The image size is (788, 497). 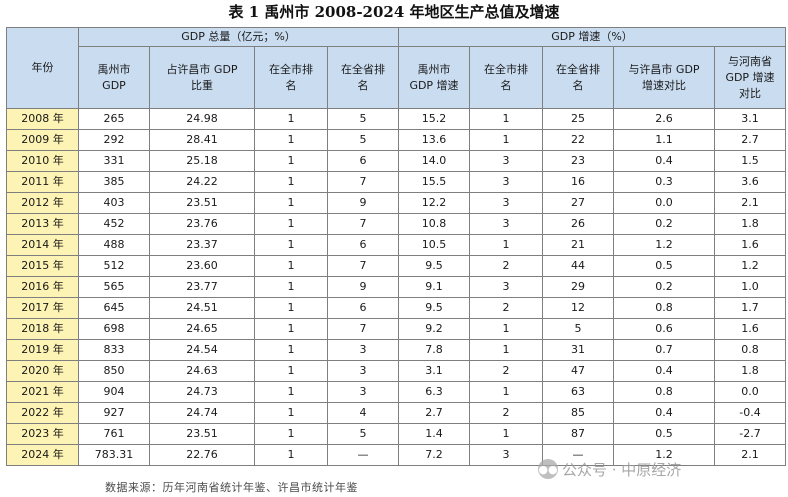 What do you see at coordinates (664, 140) in the screenshot?
I see `table-cell: 1.1` at bounding box center [664, 140].